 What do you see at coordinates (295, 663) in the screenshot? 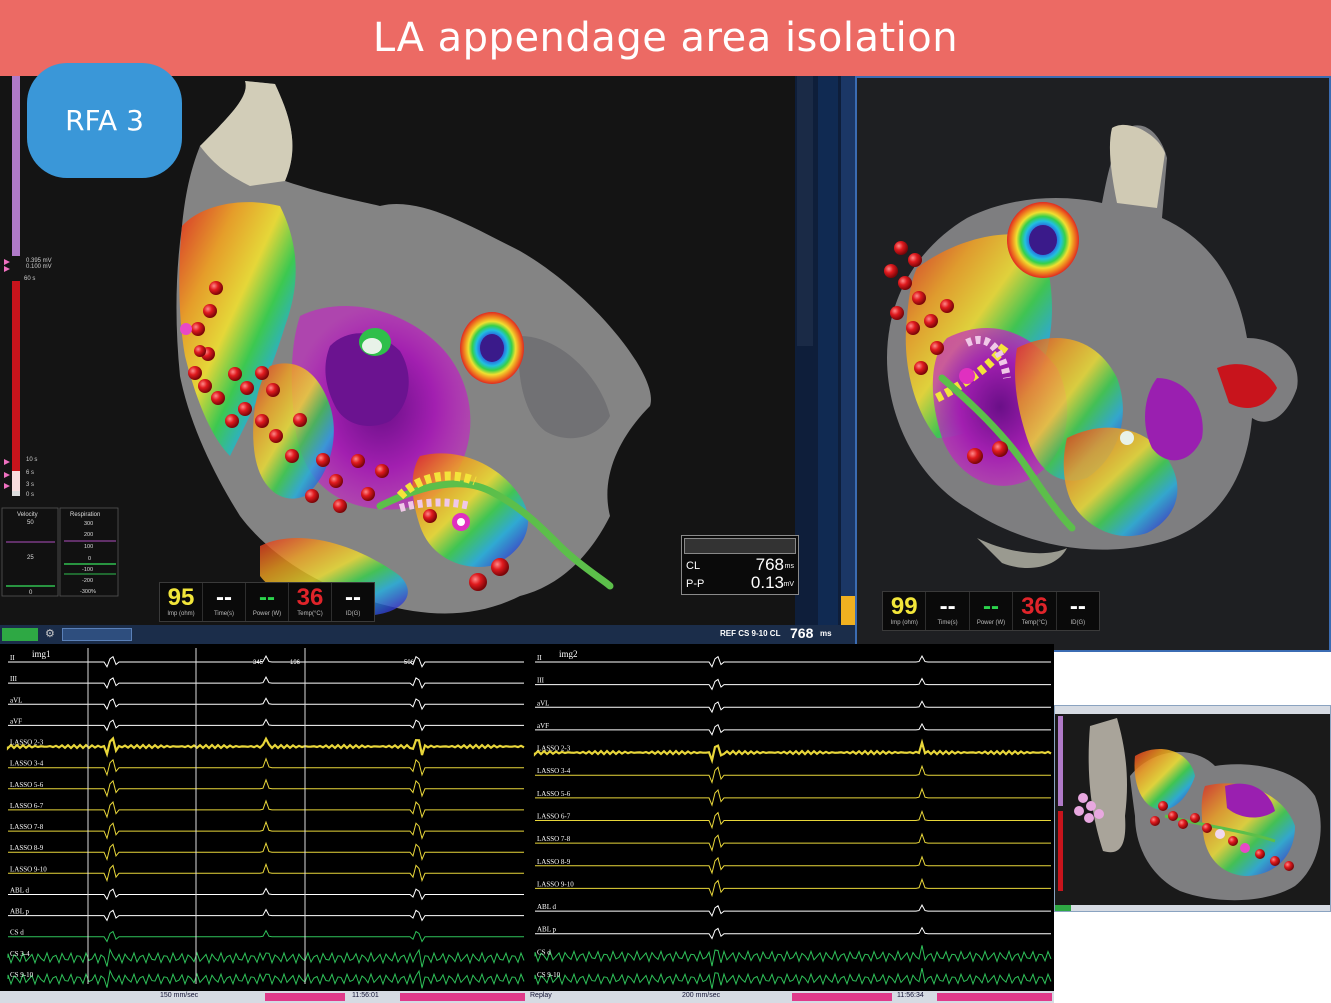
I see `egm1-annotation-1: 196` at bounding box center [295, 663].